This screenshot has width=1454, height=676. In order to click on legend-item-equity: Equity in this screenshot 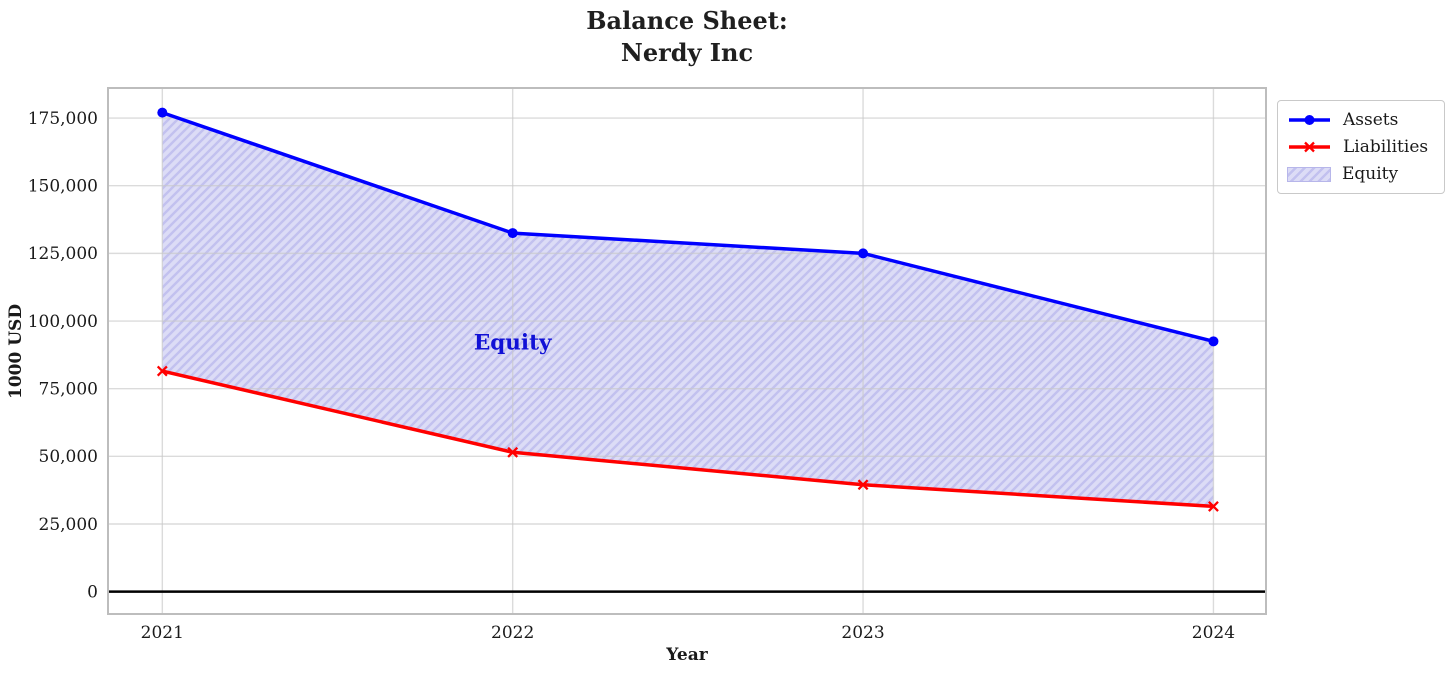, I will do `click(1360, 174)`.